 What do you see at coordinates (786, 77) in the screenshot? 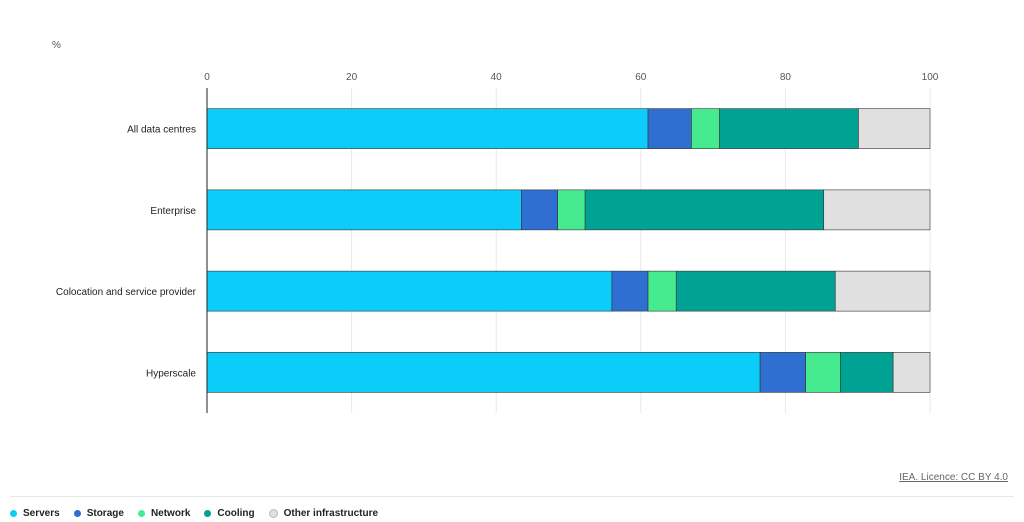
I see `x-tick-label: 80` at bounding box center [786, 77].